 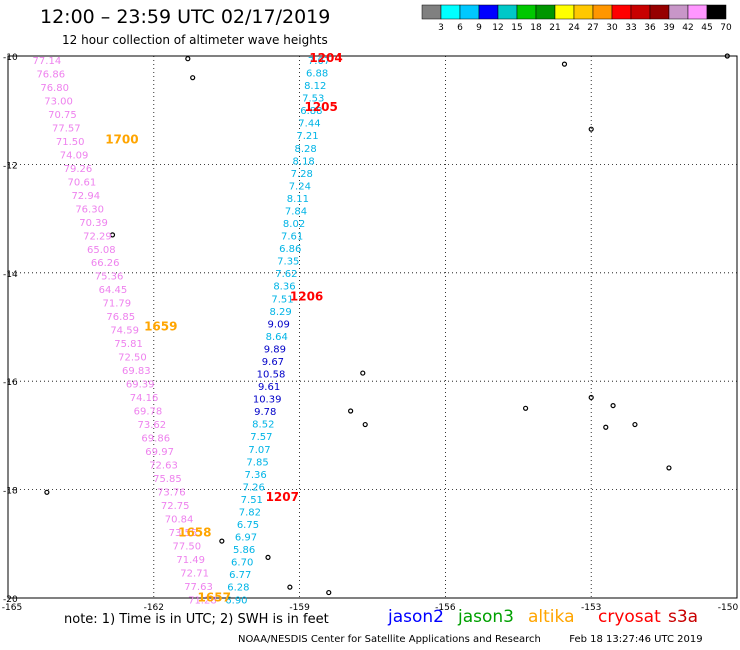 What do you see at coordinates (288, 262) in the screenshot?
I see `jason2-swh-value: 7.35` at bounding box center [288, 262].